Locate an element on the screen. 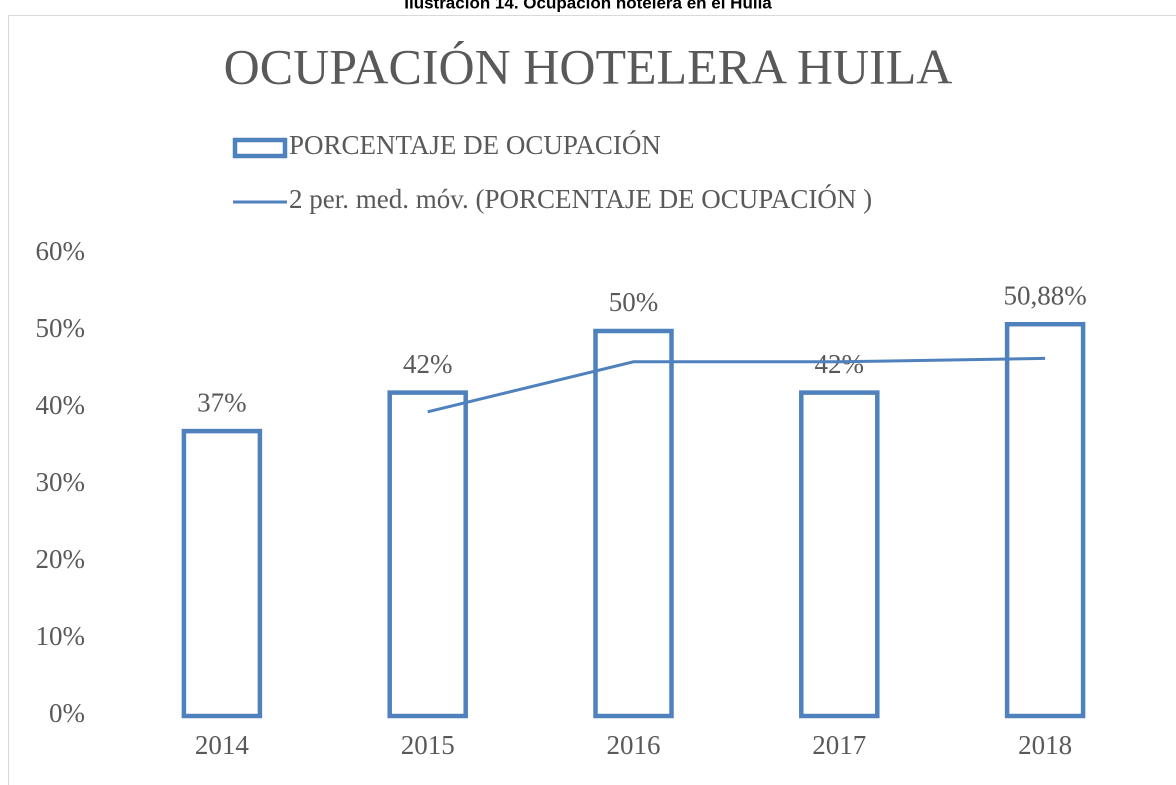 This screenshot has width=1176, height=785. x-tick-label: 2017 is located at coordinates (839, 745).